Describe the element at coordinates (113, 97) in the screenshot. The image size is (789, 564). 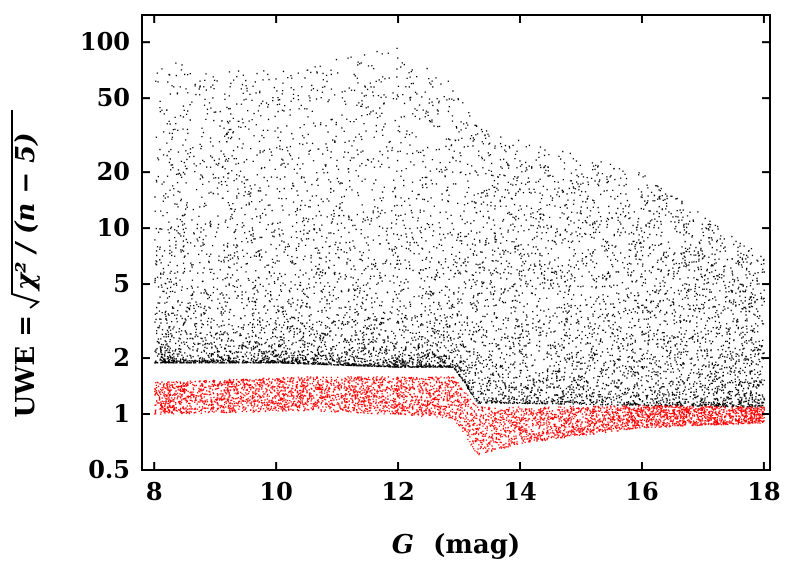
I see `y-tick-label: 50` at that location.